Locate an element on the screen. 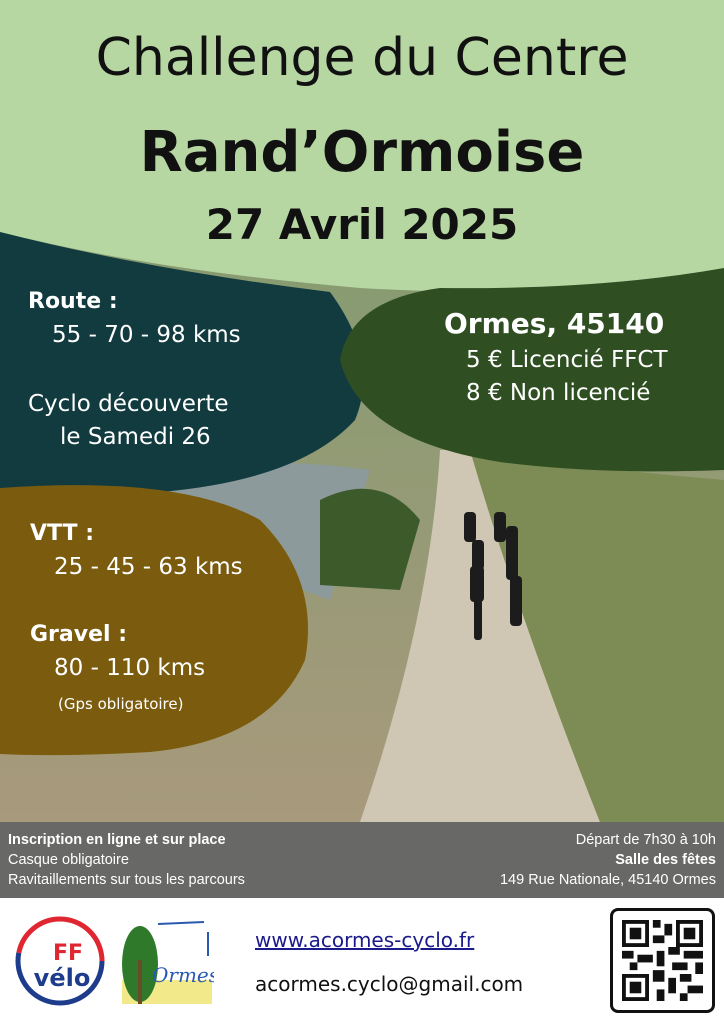  info-venue: Salle des fêtes is located at coordinates (665, 860).